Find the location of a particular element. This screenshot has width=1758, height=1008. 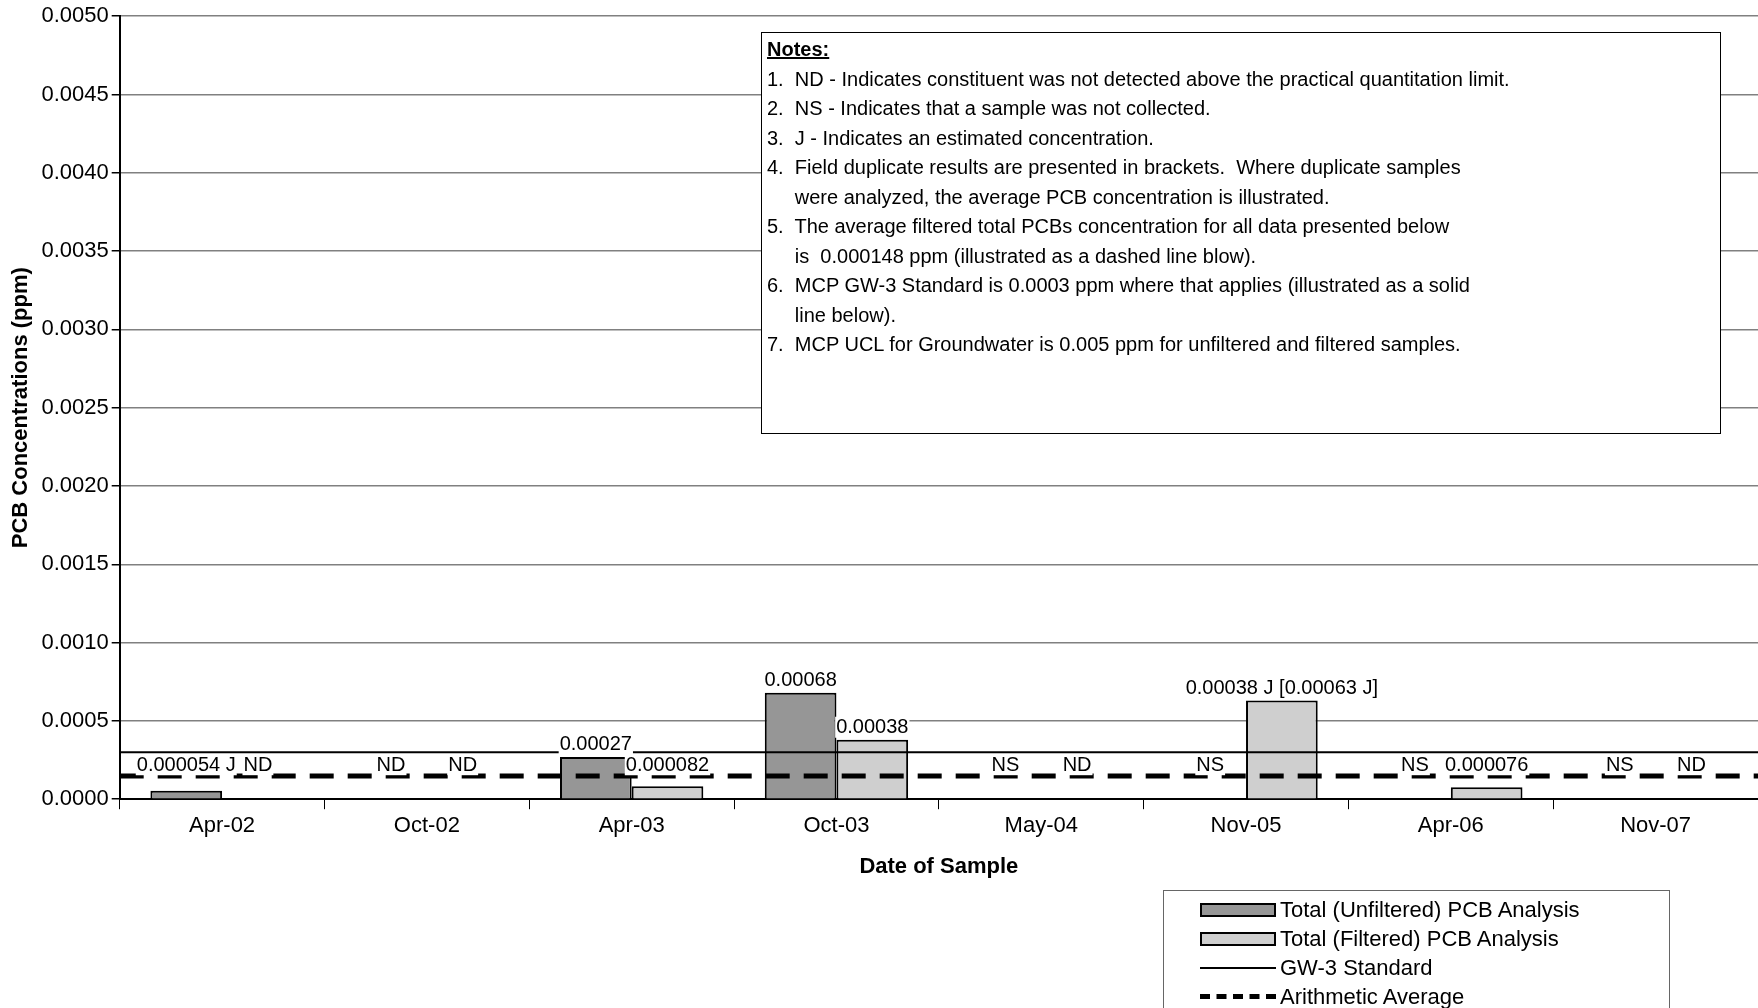

annotation: 3. J - Indicates an estimated concentration. is located at coordinates (961, 138).